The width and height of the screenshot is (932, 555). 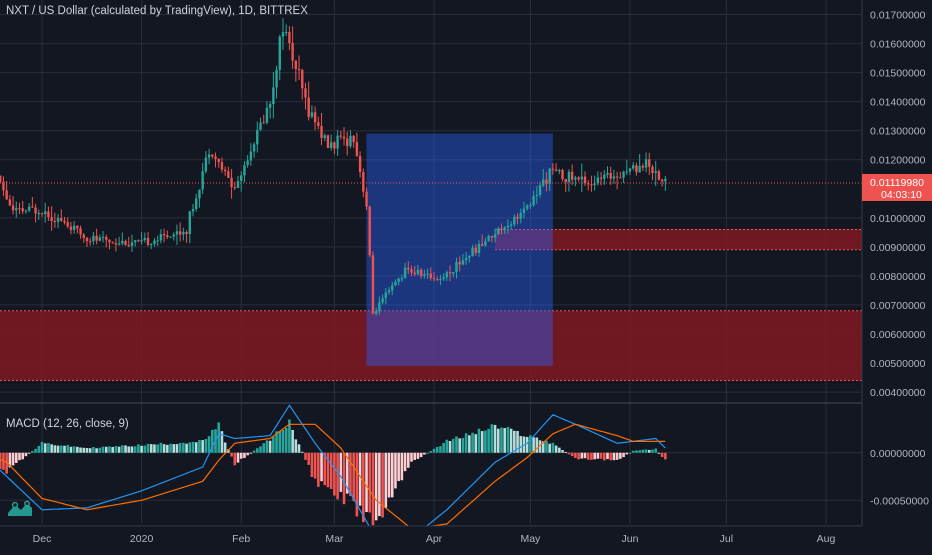 I want to click on tradingview-logo, so click(x=20, y=509).